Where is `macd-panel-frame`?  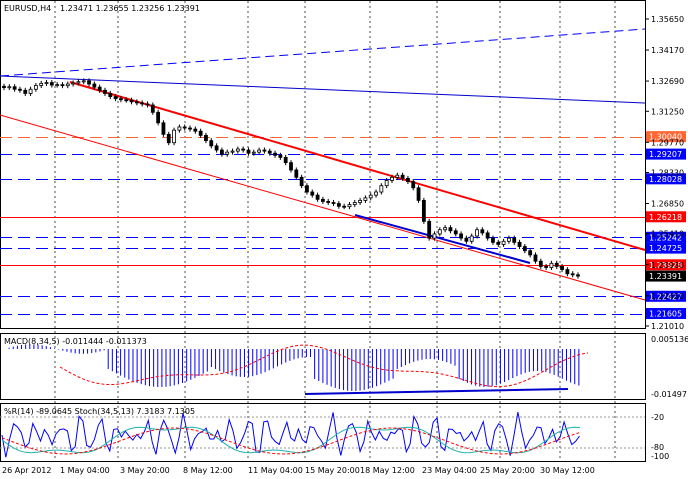 macd-panel-frame is located at coordinates (323, 366).